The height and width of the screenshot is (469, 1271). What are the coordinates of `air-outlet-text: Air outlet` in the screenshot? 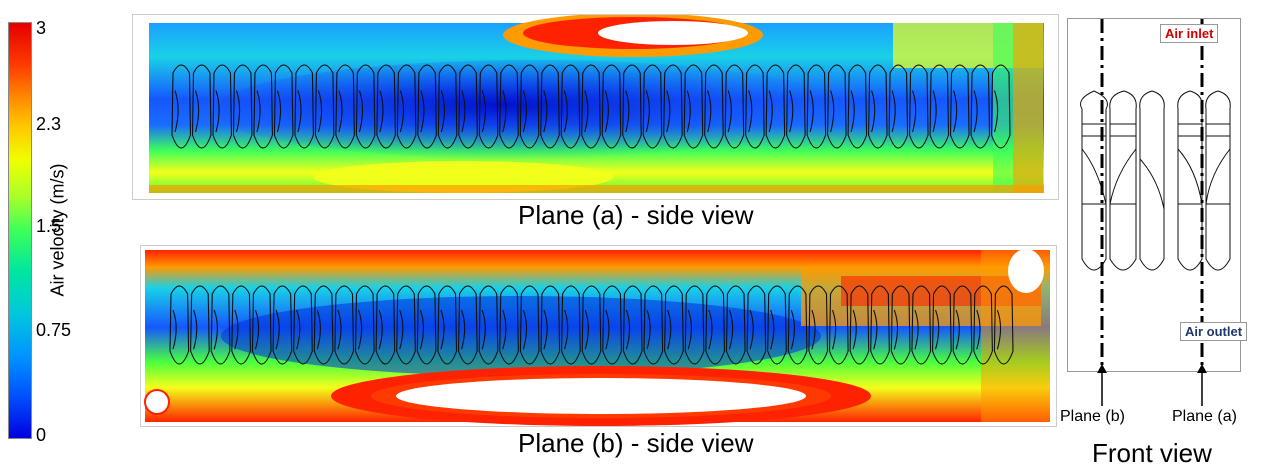 It's located at (1214, 331).